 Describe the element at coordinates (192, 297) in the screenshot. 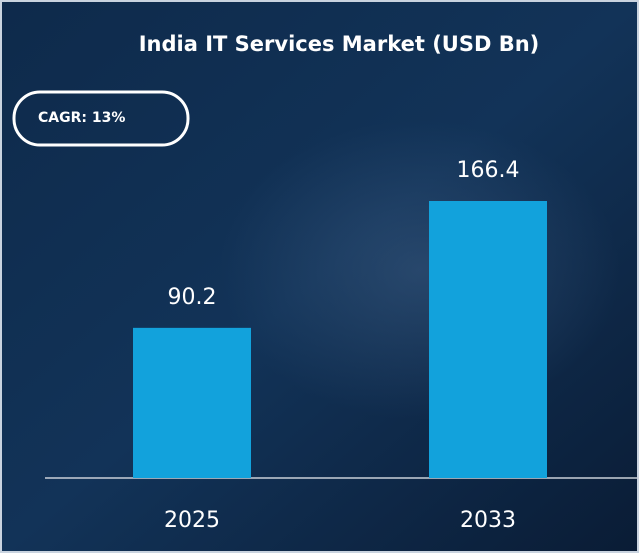

I see `value-label: 90.2` at that location.